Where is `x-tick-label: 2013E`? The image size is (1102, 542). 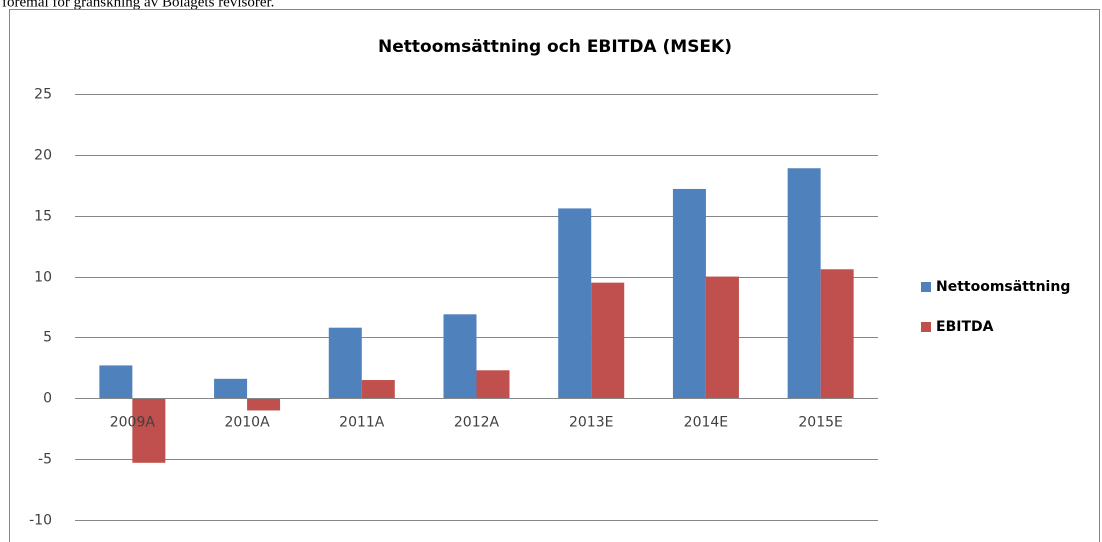
x-tick-label: 2013E is located at coordinates (591, 422).